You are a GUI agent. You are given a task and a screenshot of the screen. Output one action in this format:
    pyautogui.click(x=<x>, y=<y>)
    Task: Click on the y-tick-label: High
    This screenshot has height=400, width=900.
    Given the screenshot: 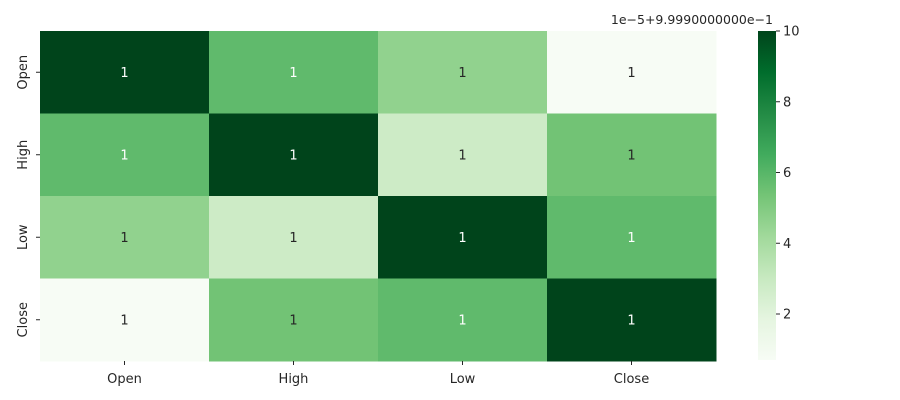 What is the action you would take?
    pyautogui.click(x=23, y=155)
    